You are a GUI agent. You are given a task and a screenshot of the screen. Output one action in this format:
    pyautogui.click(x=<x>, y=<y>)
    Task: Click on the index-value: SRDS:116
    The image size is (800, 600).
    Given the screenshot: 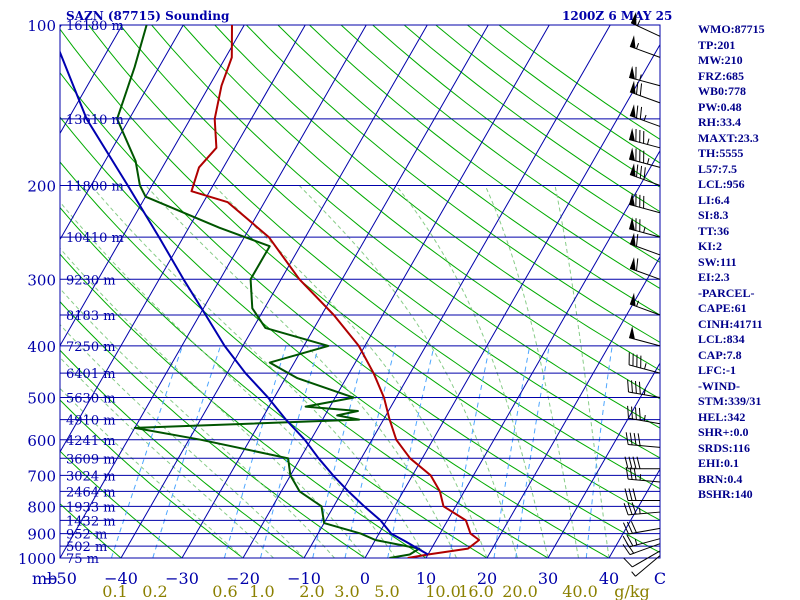 What is the action you would take?
    pyautogui.click(x=724, y=447)
    